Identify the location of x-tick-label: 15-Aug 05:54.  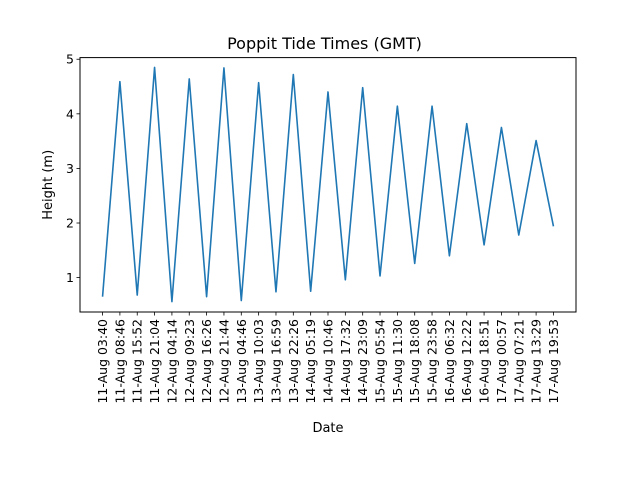
(380, 361).